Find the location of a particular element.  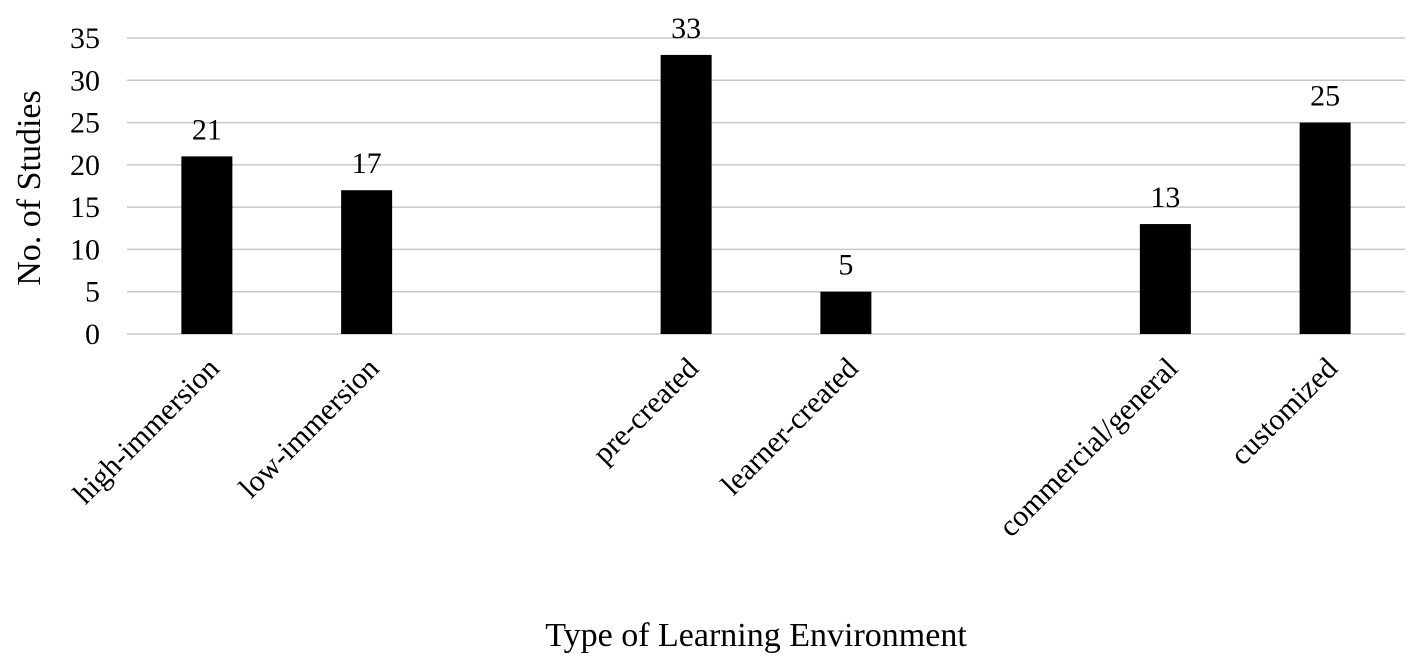

y-tick-label: 25 is located at coordinates (85, 123).